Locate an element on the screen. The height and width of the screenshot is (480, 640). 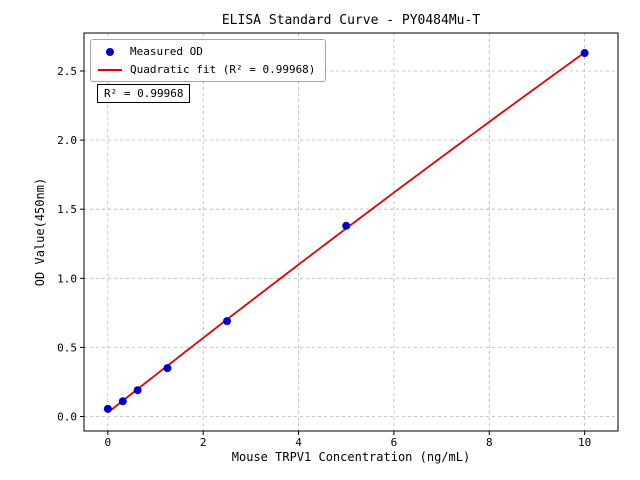
line-marker-icon is located at coordinates (110, 69).